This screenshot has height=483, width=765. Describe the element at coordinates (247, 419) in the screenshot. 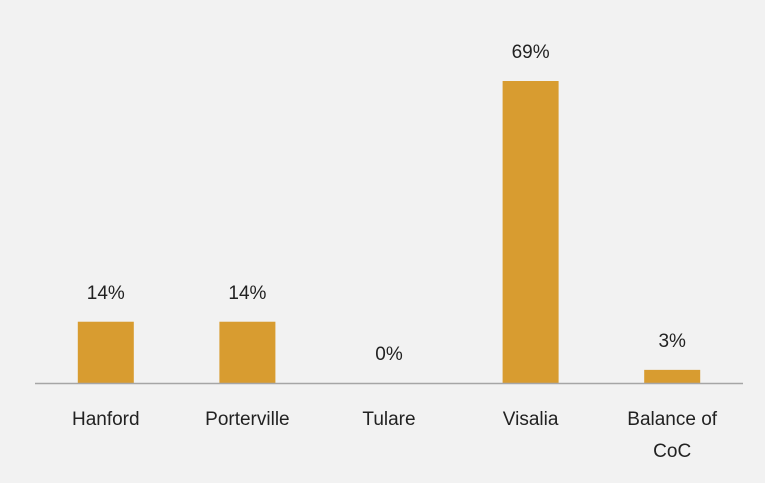

I see `x-tick-label: Porterville` at that location.